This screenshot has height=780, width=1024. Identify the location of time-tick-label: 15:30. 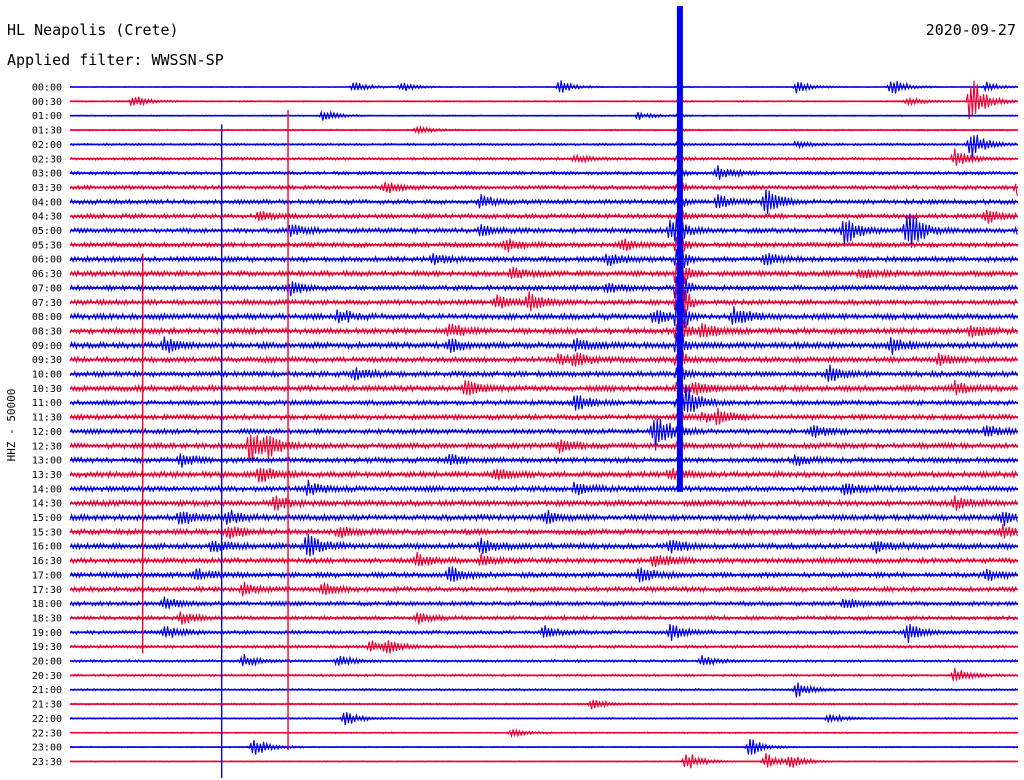
(47, 532).